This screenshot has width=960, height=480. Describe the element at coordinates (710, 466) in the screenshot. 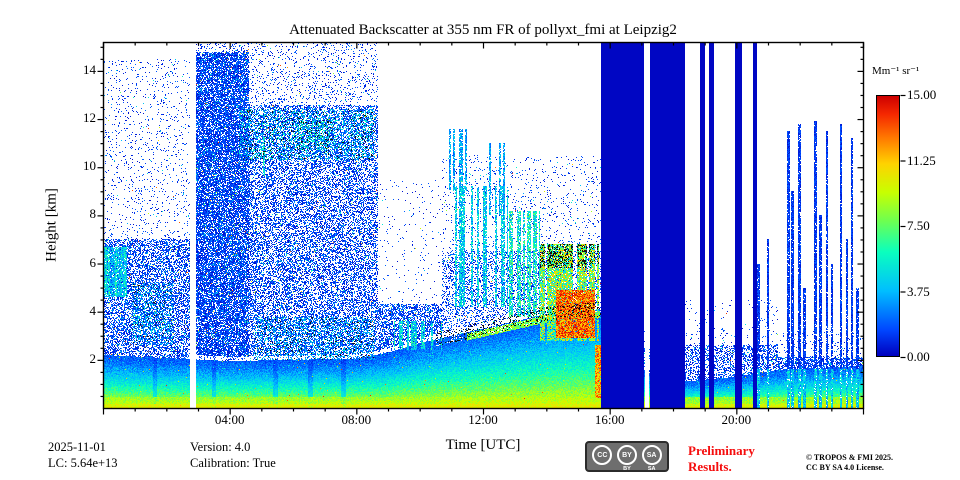

I see `preliminary-results-line2: Results.` at that location.